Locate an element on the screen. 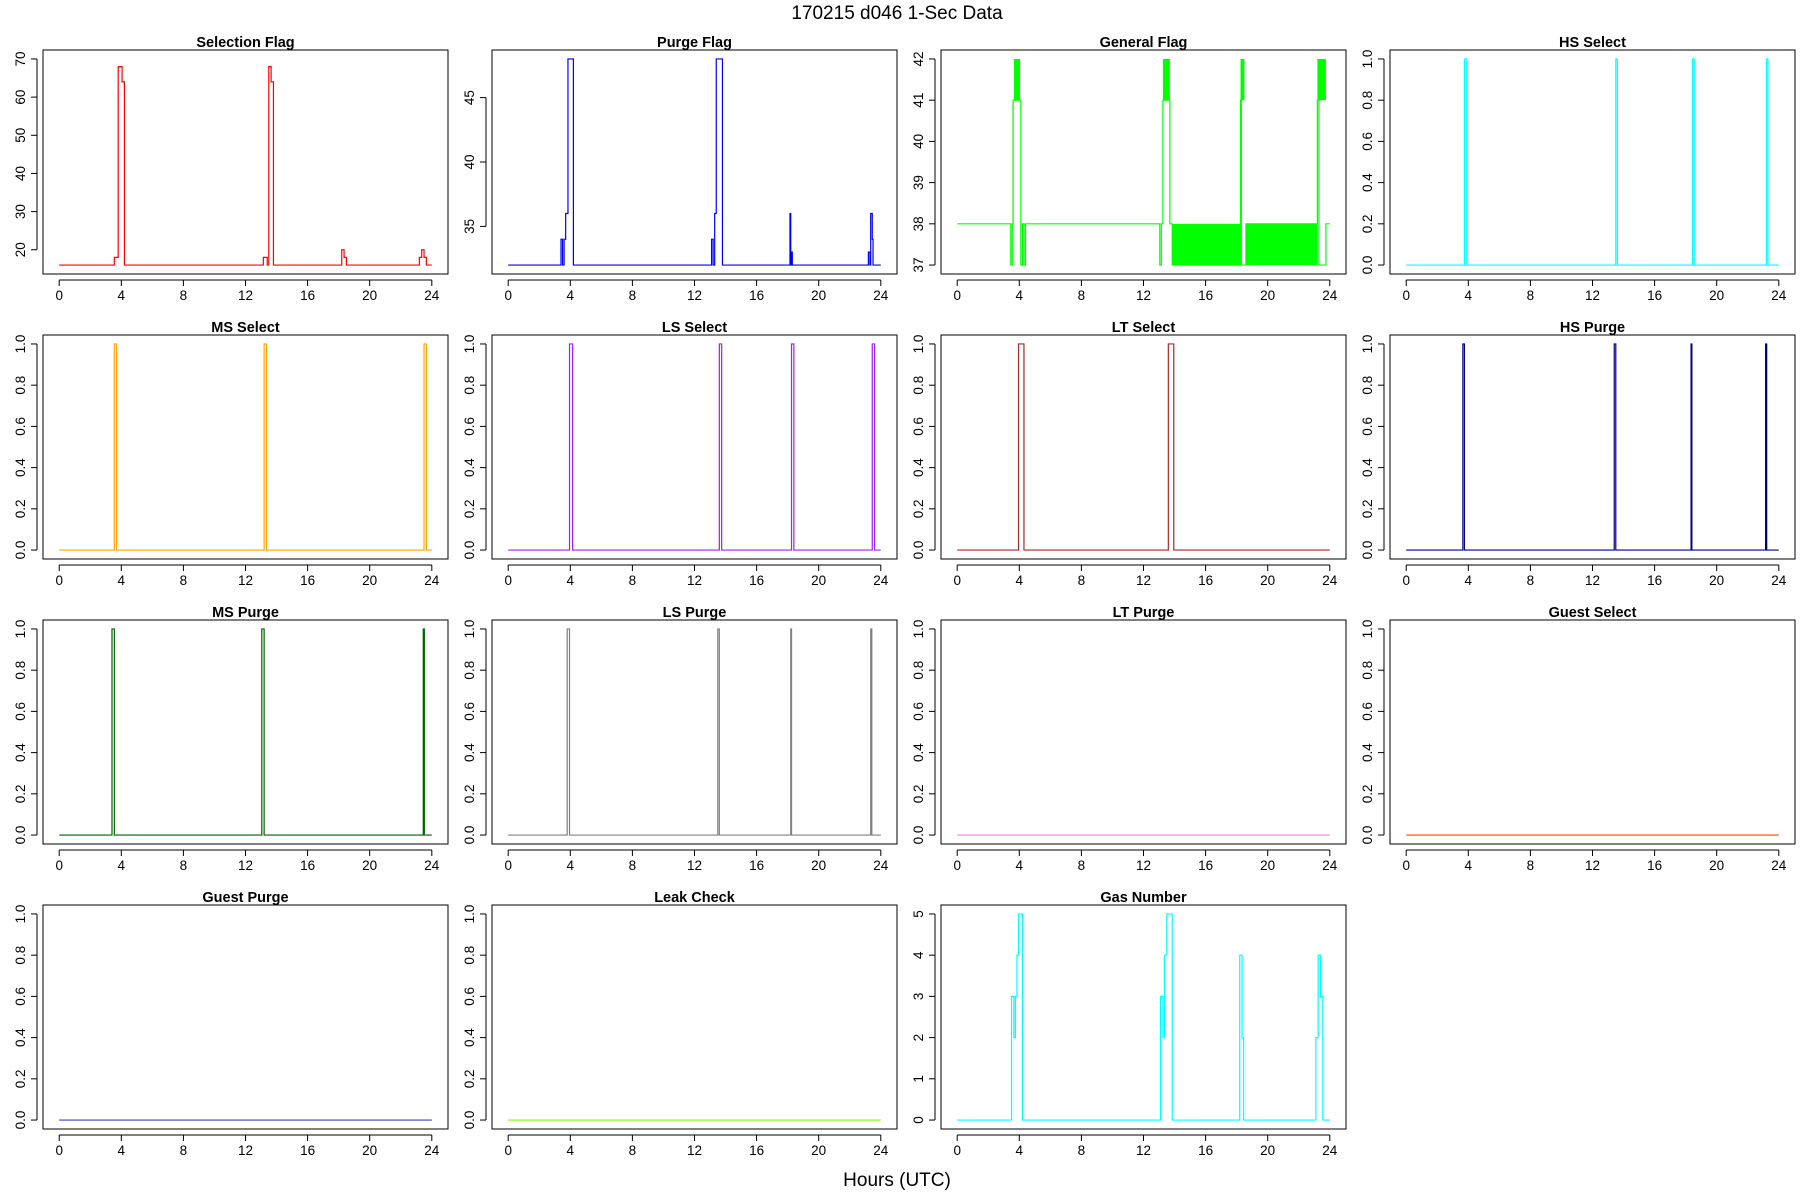 The height and width of the screenshot is (1200, 1800). panel: HS Purge 0 4 8 12 16 20 24 0.0 0.2 0.4 0.6 0.8 1.0 is located at coordinates (1578, 454).